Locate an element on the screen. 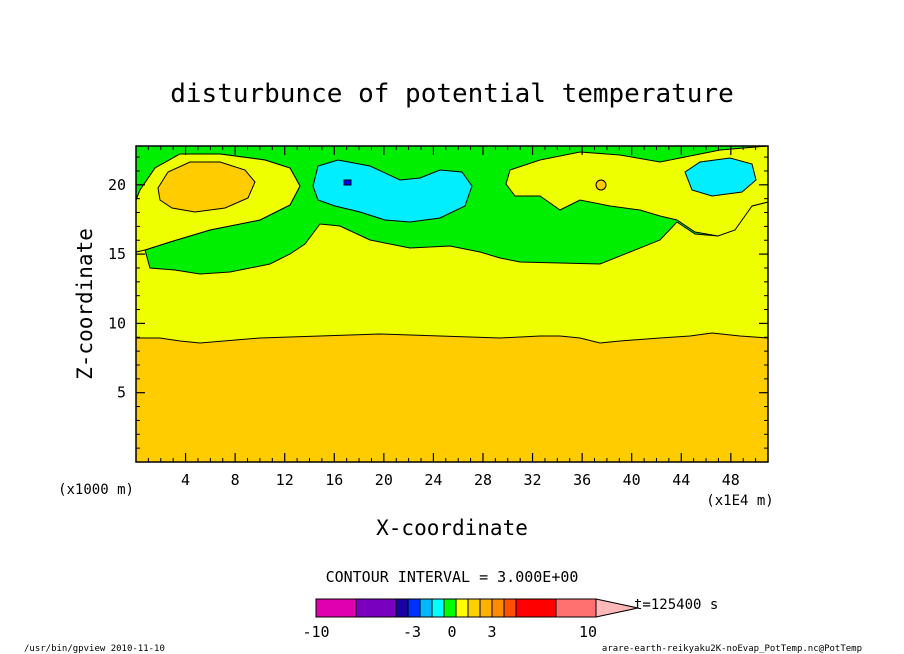  y-tick-label: 10 is located at coordinates (117, 323).